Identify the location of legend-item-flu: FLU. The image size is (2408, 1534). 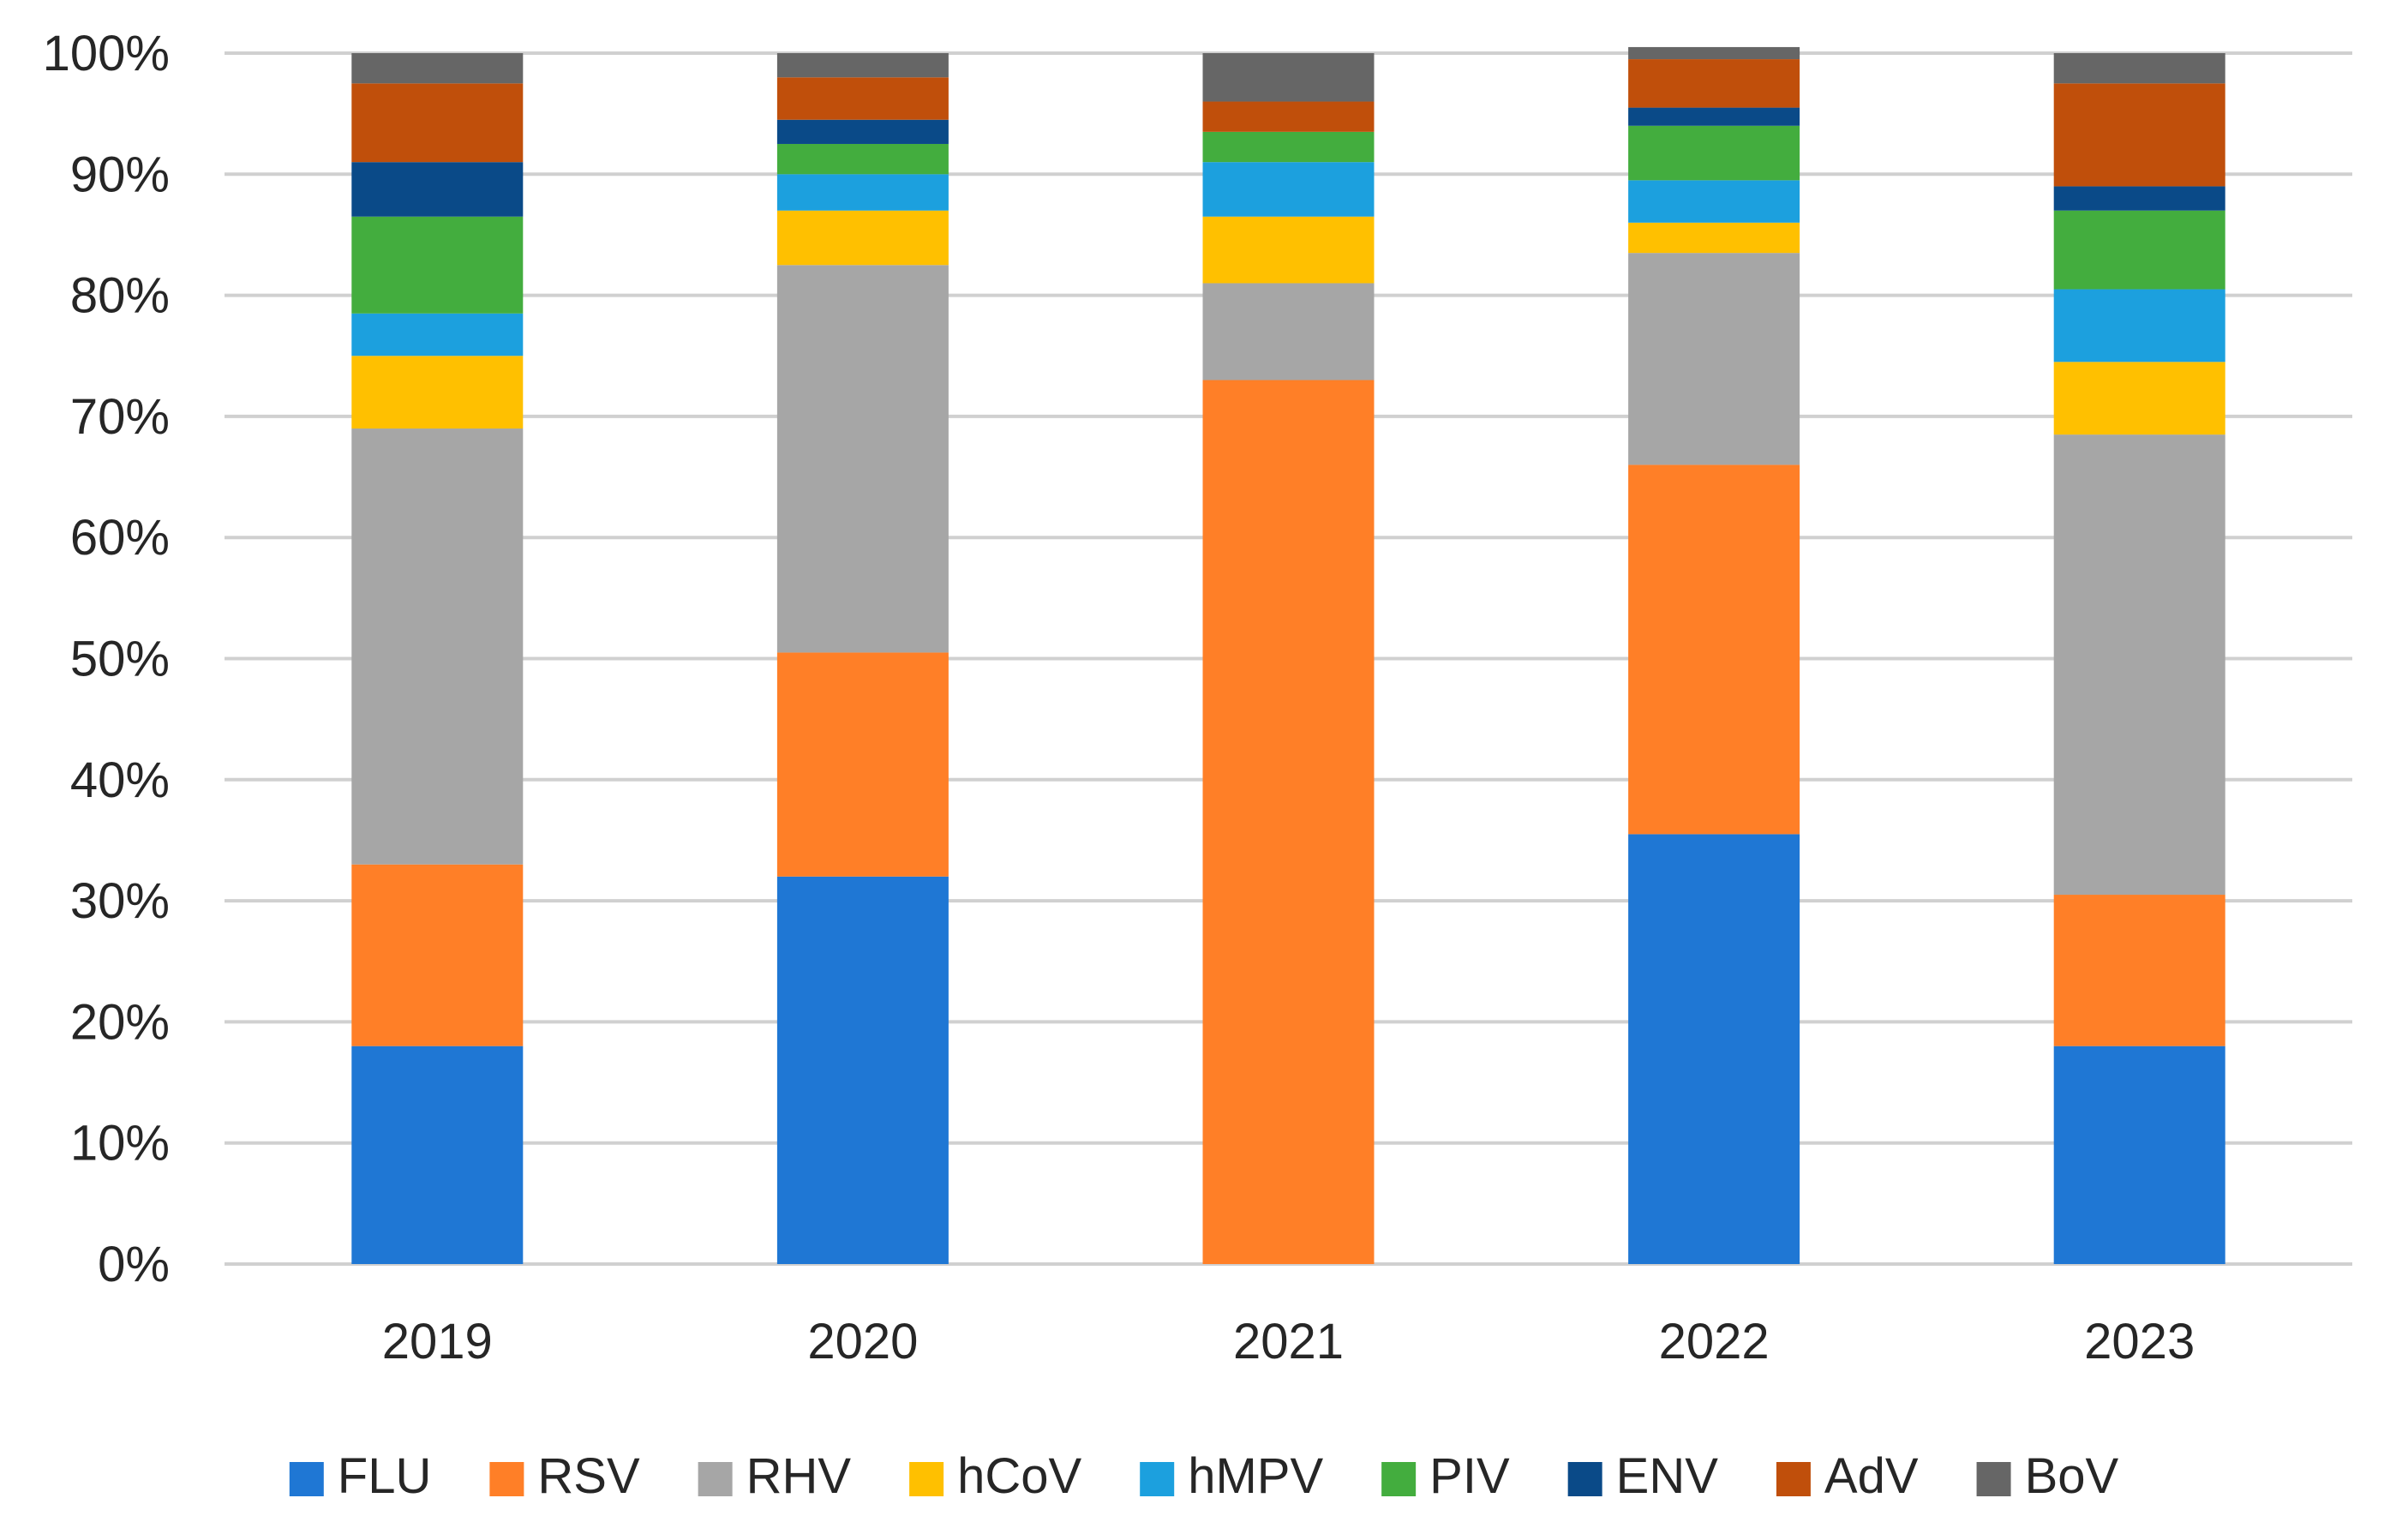
(360, 1476).